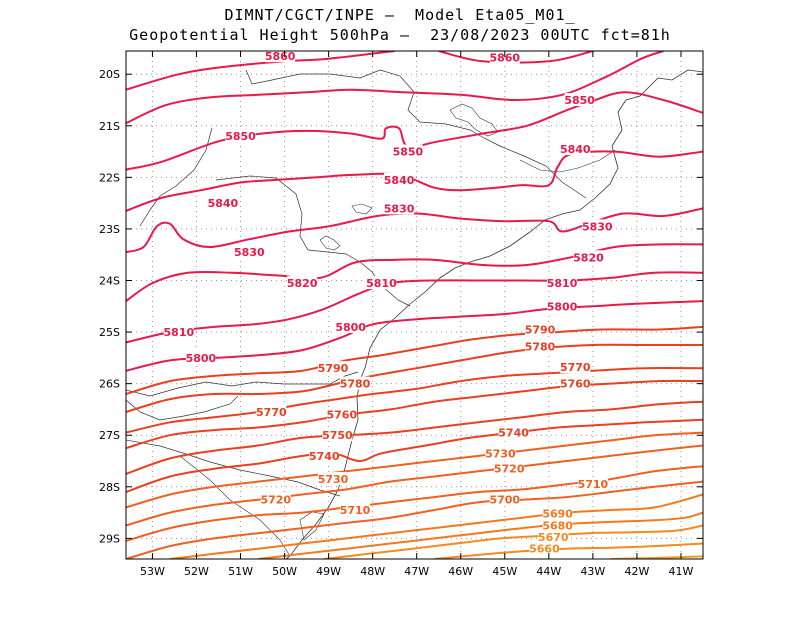 The height and width of the screenshot is (618, 800). I want to click on contour-label: 5770, so click(271, 412).